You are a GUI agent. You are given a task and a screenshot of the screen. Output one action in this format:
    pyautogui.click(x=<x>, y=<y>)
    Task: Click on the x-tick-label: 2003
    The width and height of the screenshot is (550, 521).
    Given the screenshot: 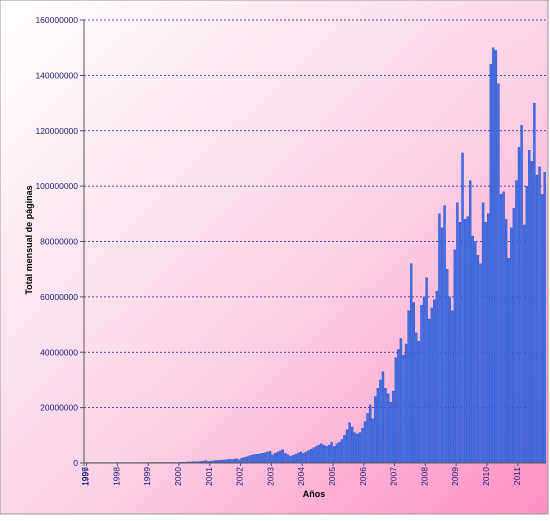 What is the action you would take?
    pyautogui.click(x=270, y=476)
    